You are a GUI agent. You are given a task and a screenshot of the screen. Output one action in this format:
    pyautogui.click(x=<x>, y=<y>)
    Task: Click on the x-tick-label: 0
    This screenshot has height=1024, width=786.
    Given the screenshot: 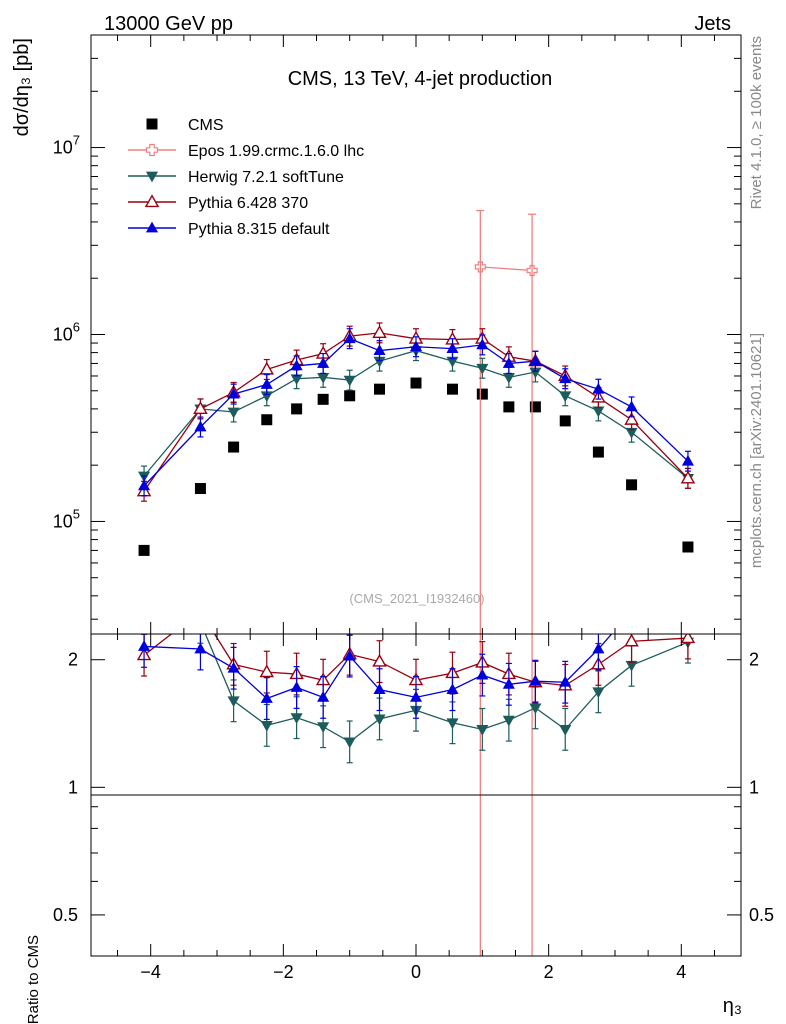 What is the action you would take?
    pyautogui.click(x=416, y=972)
    